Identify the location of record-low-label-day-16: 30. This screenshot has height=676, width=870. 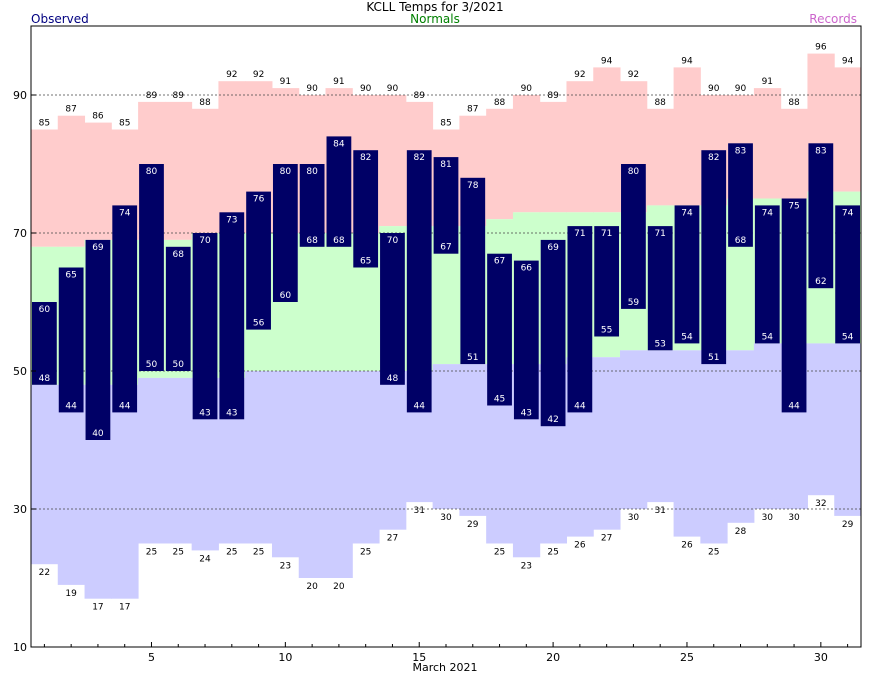
(446, 518).